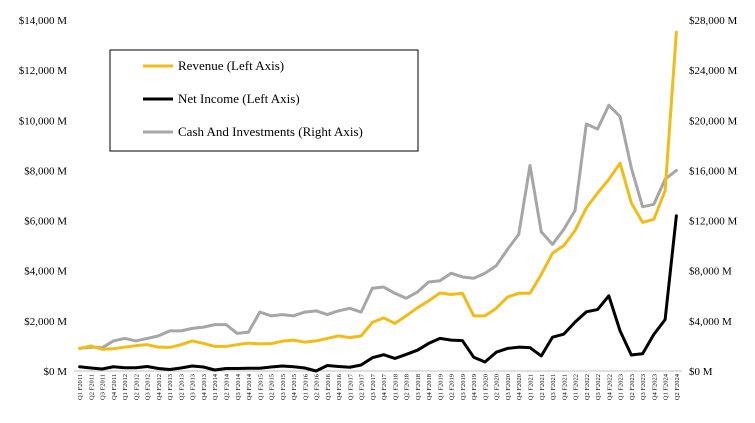  I want to click on x-axis-tick-label: Q4 F2021, so click(564, 387).